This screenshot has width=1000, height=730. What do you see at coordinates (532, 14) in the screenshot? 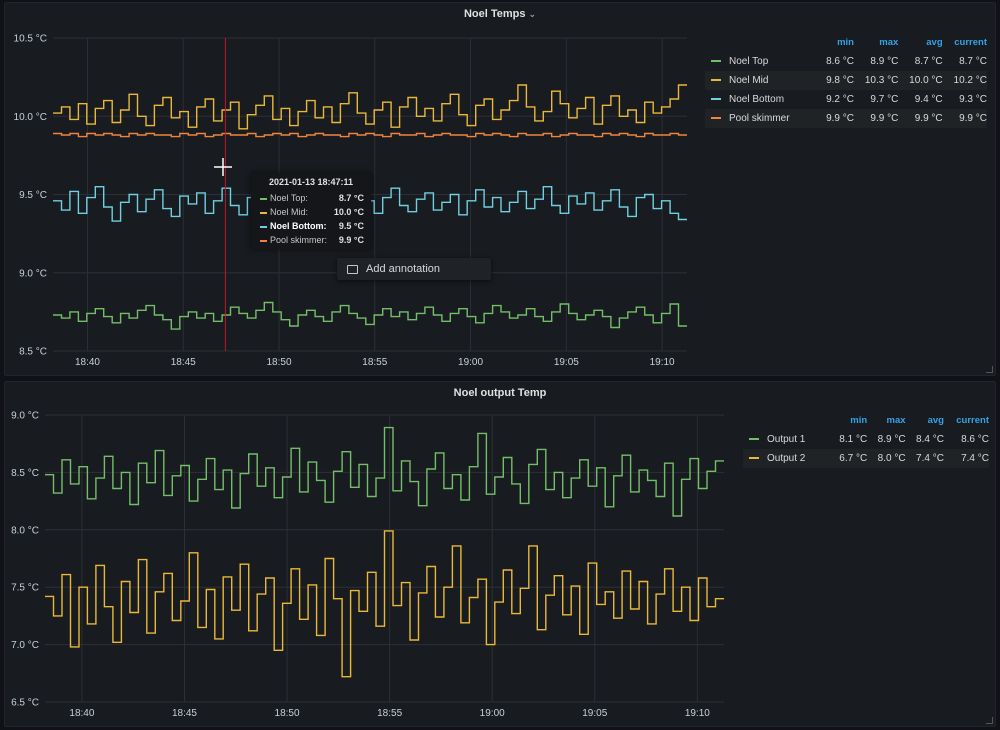
I see `chevron-down-icon: ⌄` at bounding box center [532, 14].